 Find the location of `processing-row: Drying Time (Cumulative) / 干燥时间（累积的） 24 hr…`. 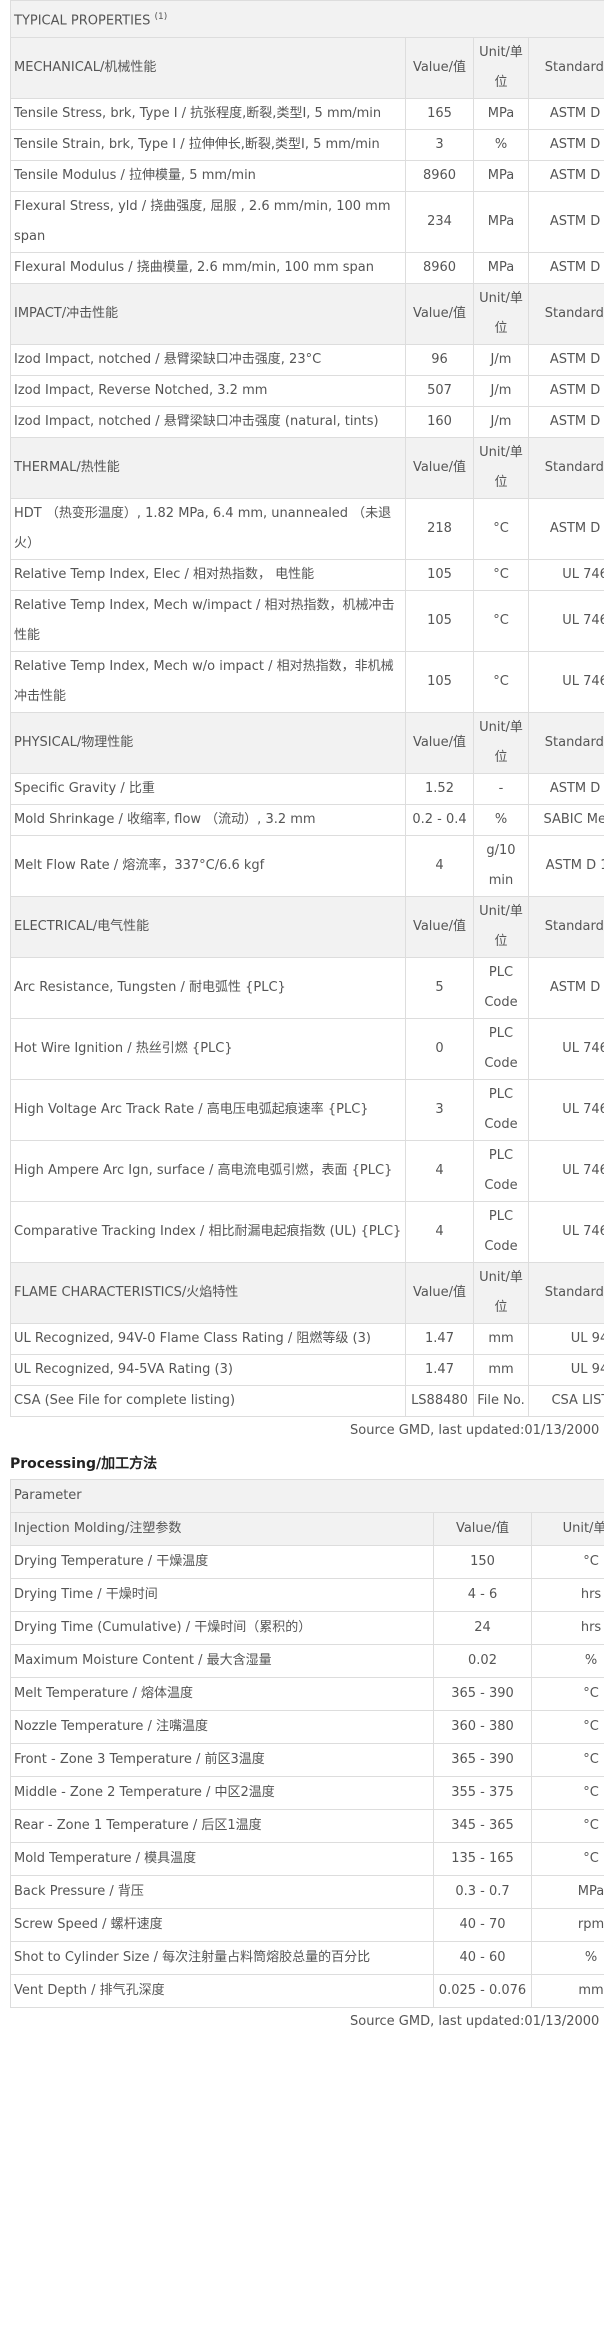

processing-row: Drying Time (Cumulative) / 干燥时间（累积的） 24 hr… is located at coordinates (307, 1628).